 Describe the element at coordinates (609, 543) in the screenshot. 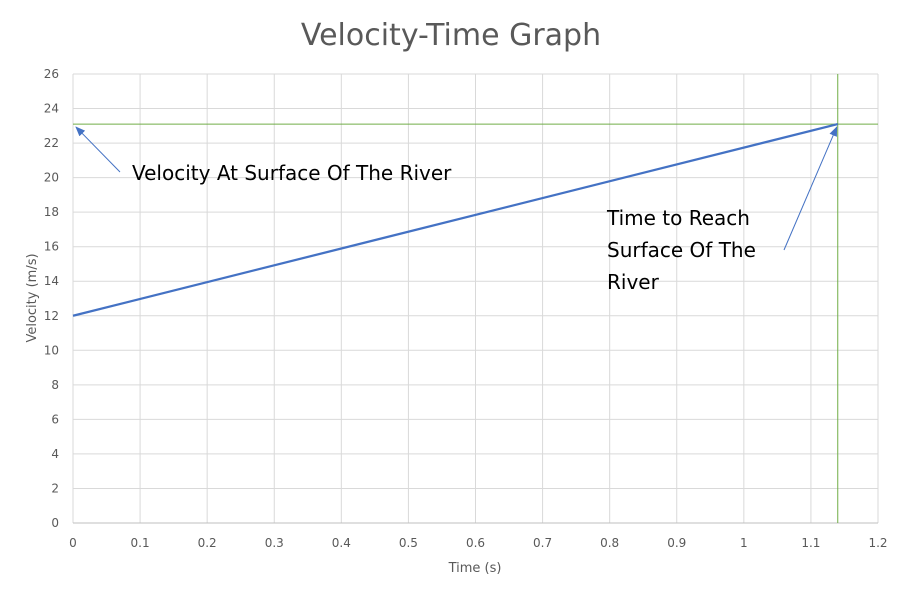

I see `x-tick-label: 0.8` at that location.